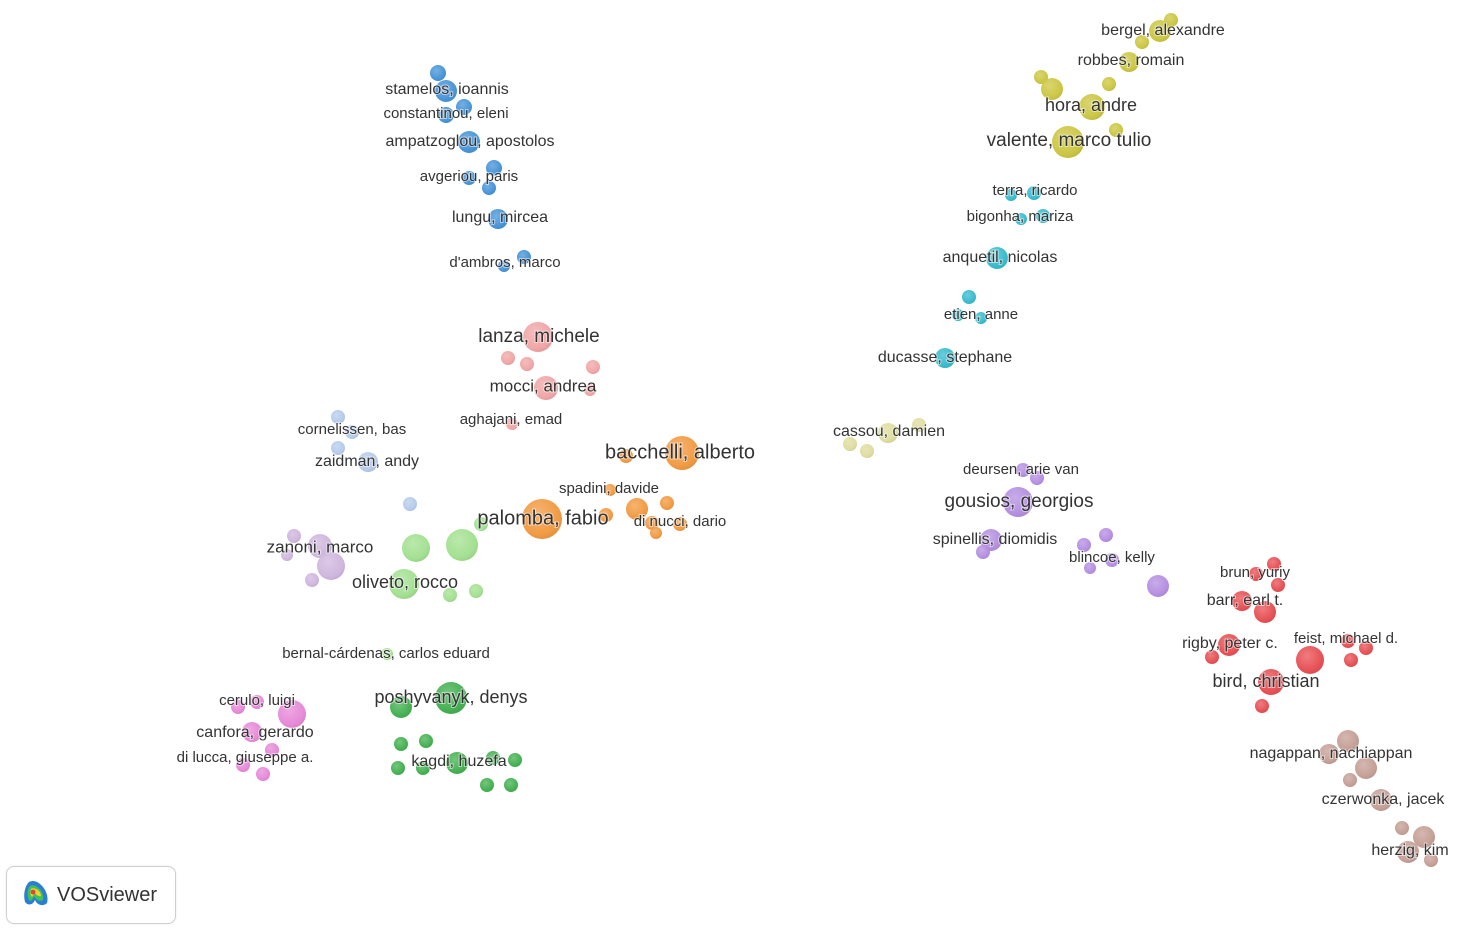 This screenshot has width=1464, height=933. Describe the element at coordinates (367, 461) in the screenshot. I see `author-label-zaidman: zaidman, andy` at that location.